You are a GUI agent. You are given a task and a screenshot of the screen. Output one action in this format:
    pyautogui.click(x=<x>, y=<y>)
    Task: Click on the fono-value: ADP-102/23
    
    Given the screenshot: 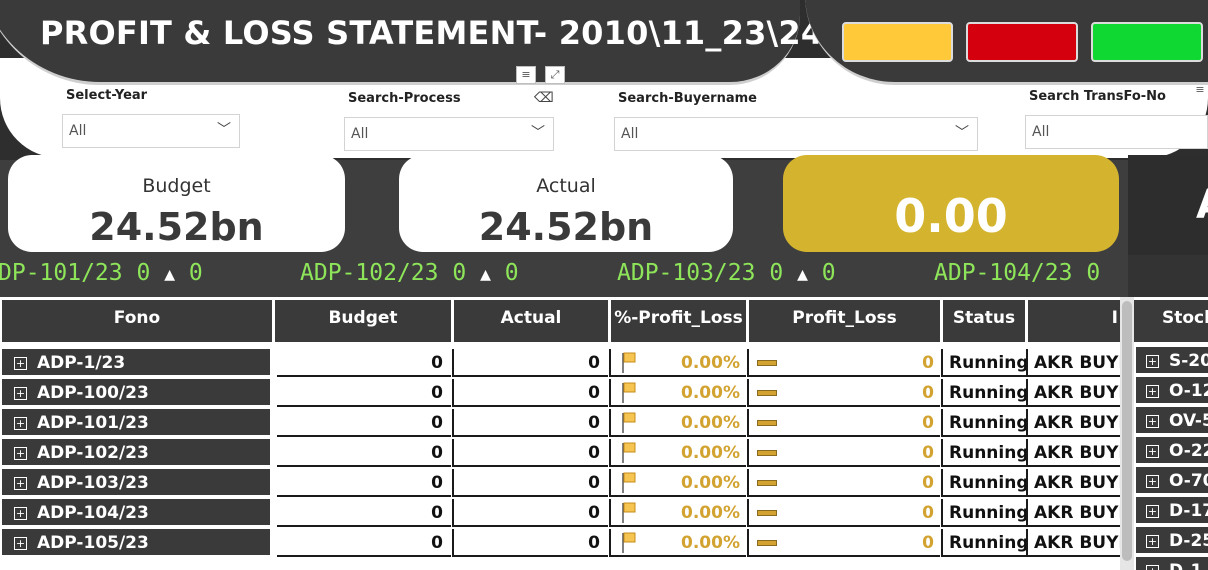 What is the action you would take?
    pyautogui.click(x=93, y=453)
    